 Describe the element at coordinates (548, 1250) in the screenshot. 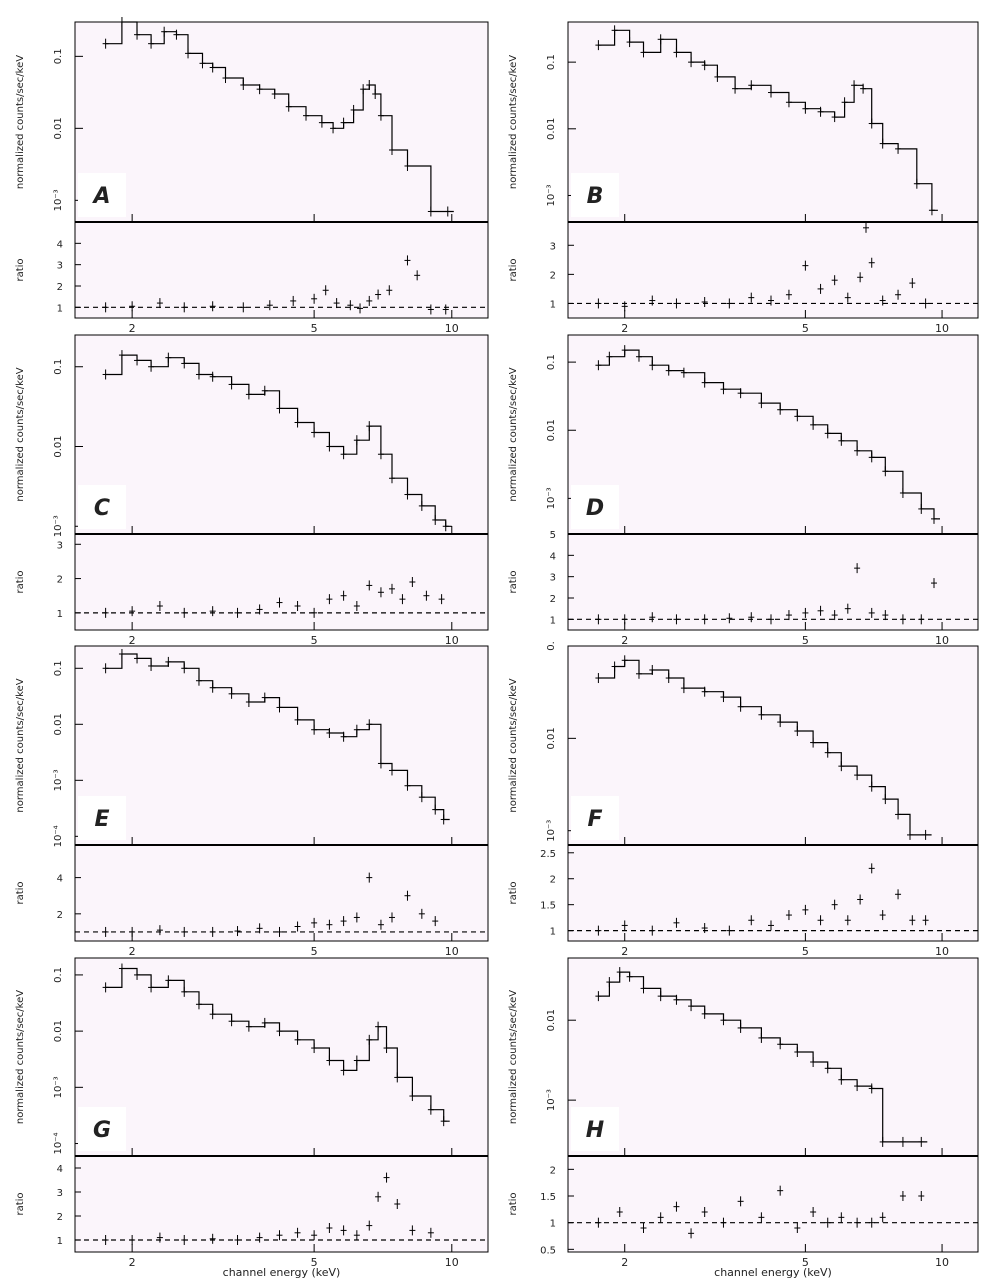

I see `ratio-ytick-label: 0.5` at that location.